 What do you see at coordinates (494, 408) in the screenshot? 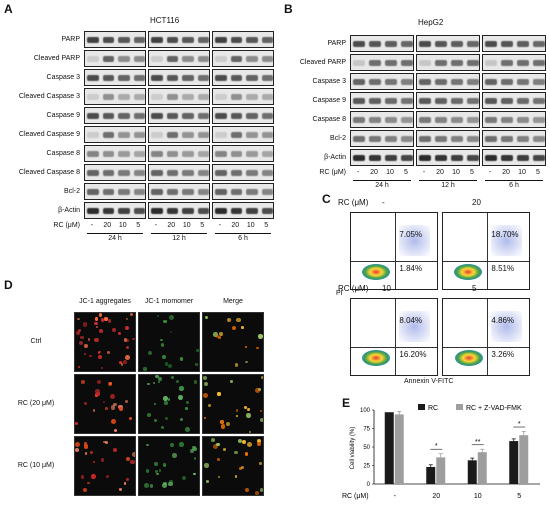
I see `legend-label: RC + Z-VAD-FMK` at bounding box center [494, 408].